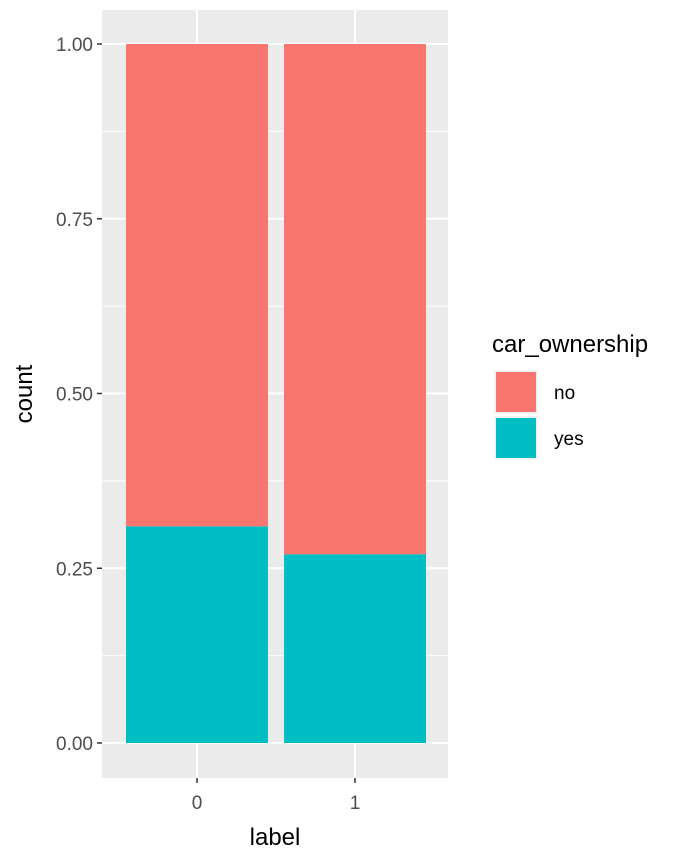  I want to click on legend-items: no yes, so click(539, 415).